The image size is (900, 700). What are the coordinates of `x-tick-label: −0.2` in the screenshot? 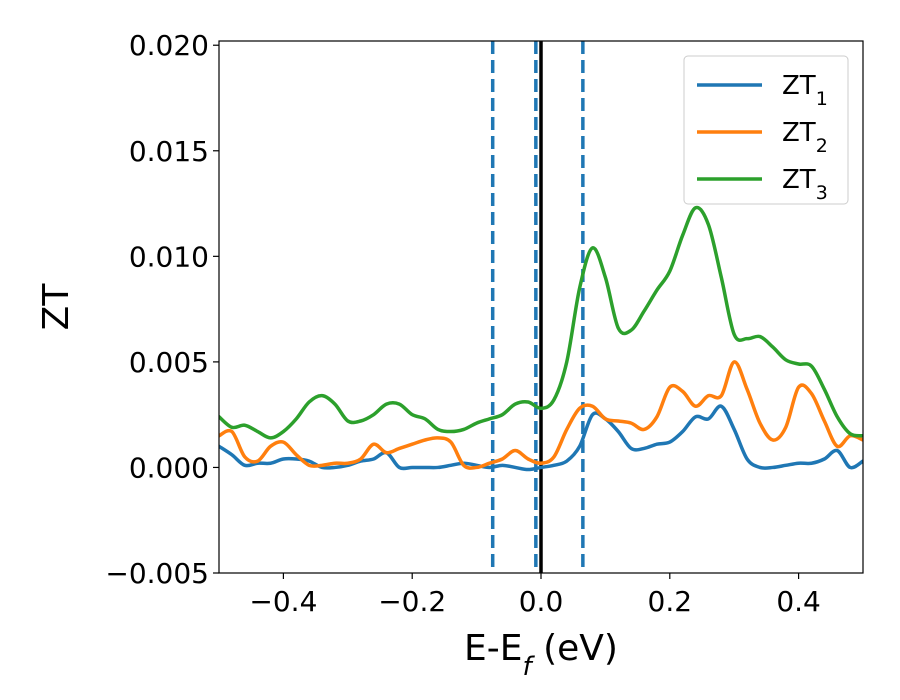 It's located at (412, 601).